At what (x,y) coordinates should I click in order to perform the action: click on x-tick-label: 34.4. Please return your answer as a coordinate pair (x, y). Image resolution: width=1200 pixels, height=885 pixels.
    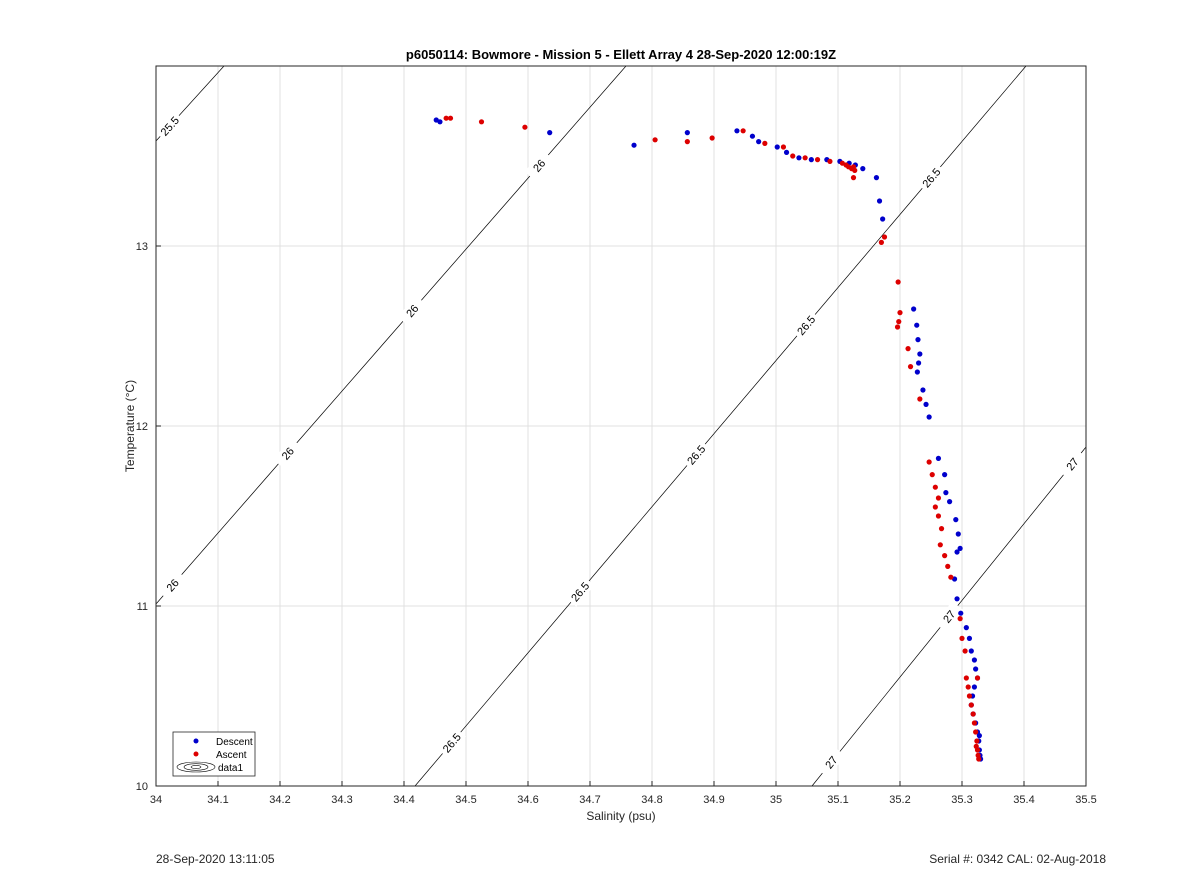
    Looking at the image, I should click on (403, 800).